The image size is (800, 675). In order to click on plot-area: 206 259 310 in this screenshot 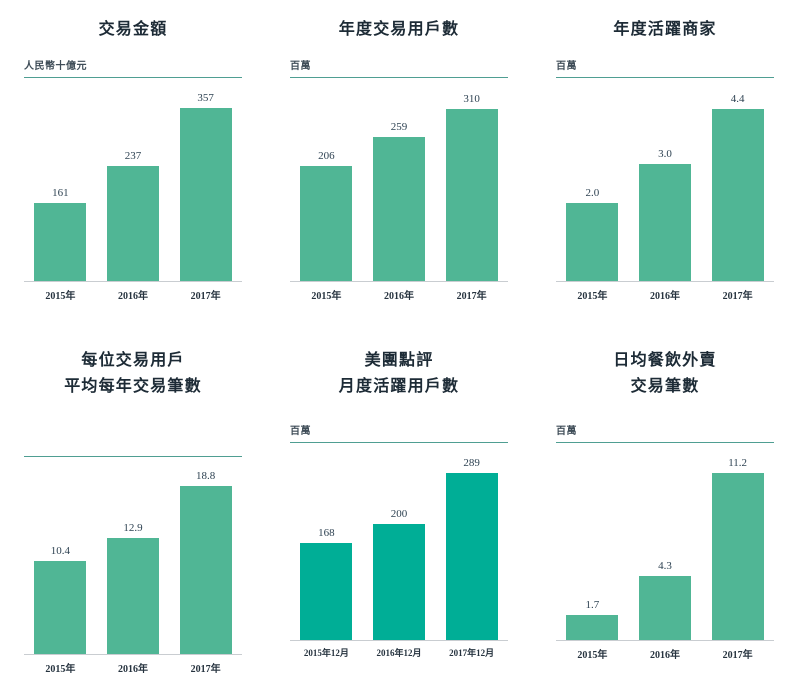, I will do `click(399, 179)`.